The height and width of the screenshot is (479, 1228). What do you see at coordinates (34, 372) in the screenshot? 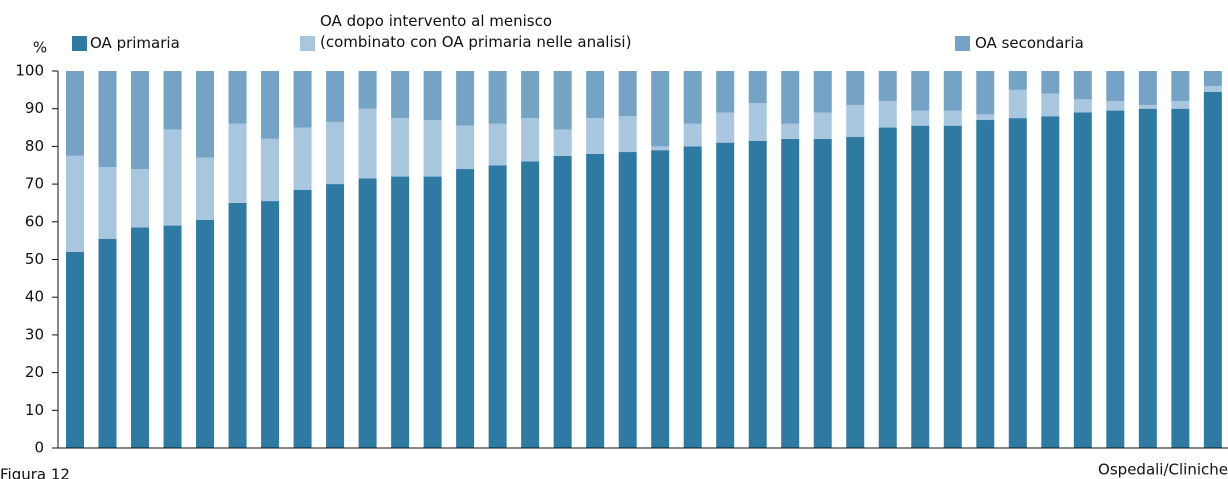
I see `y-tick-label: 20` at bounding box center [34, 372].